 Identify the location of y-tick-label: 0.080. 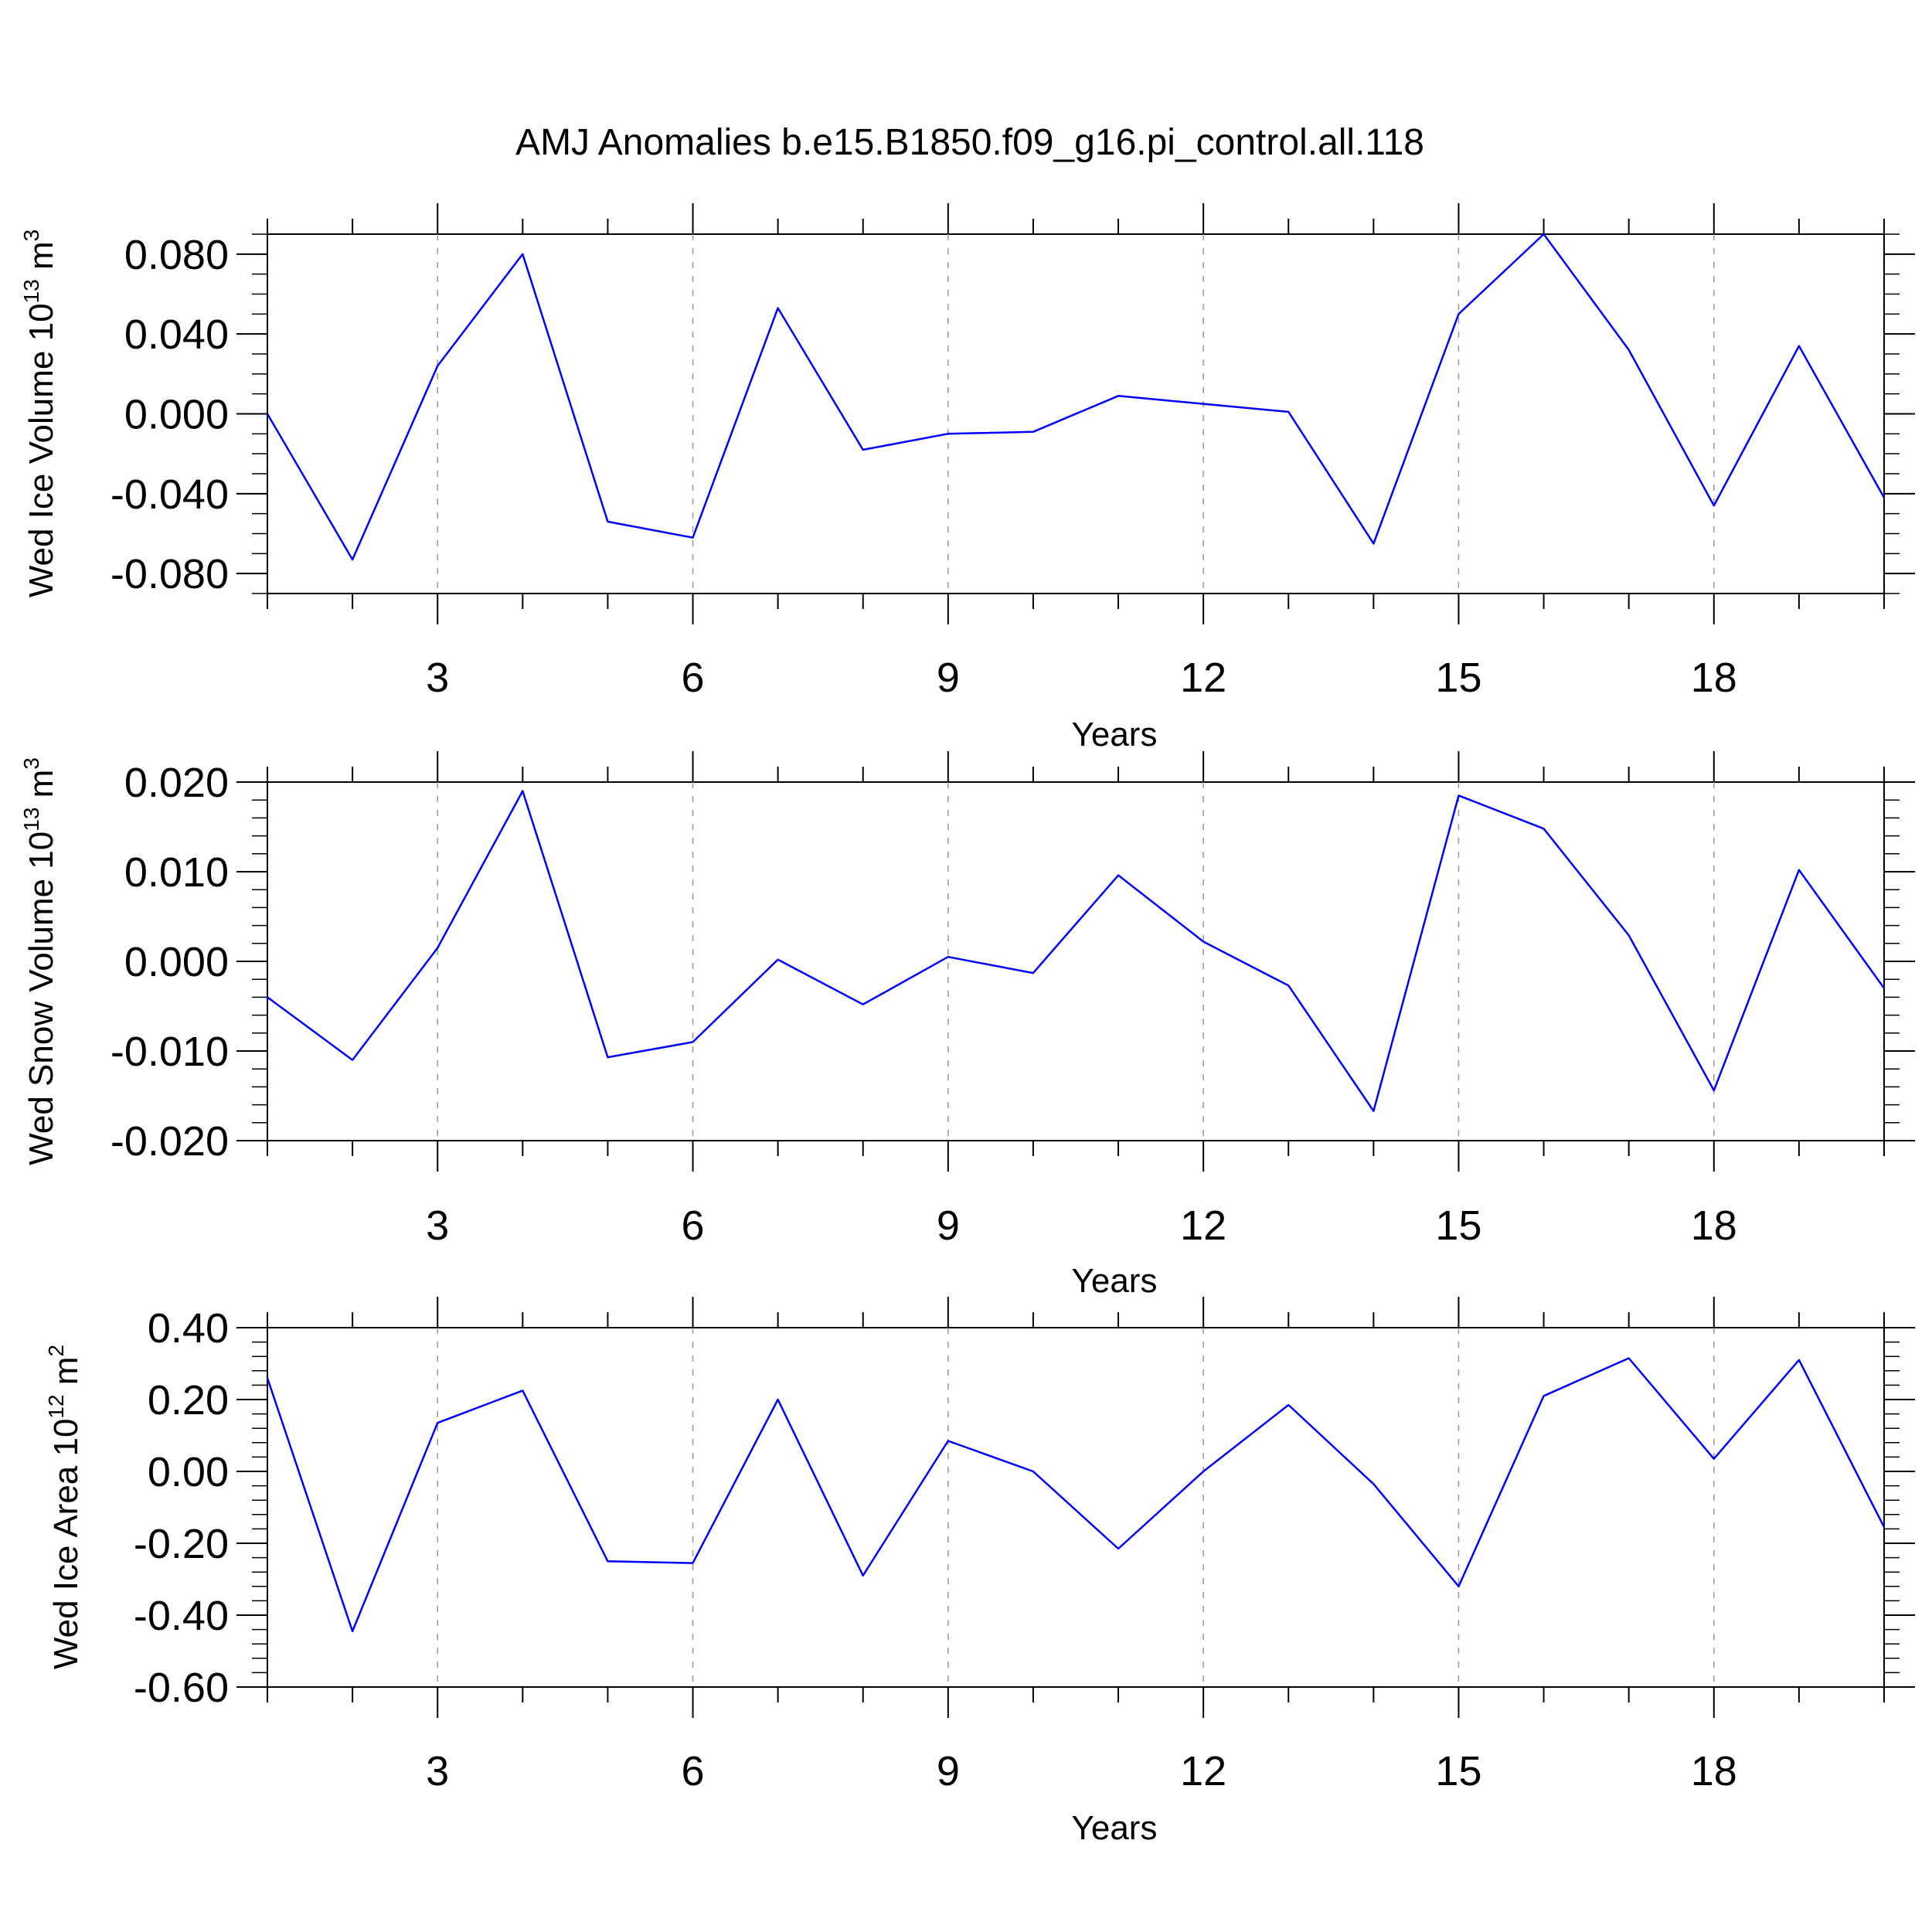
(176, 255).